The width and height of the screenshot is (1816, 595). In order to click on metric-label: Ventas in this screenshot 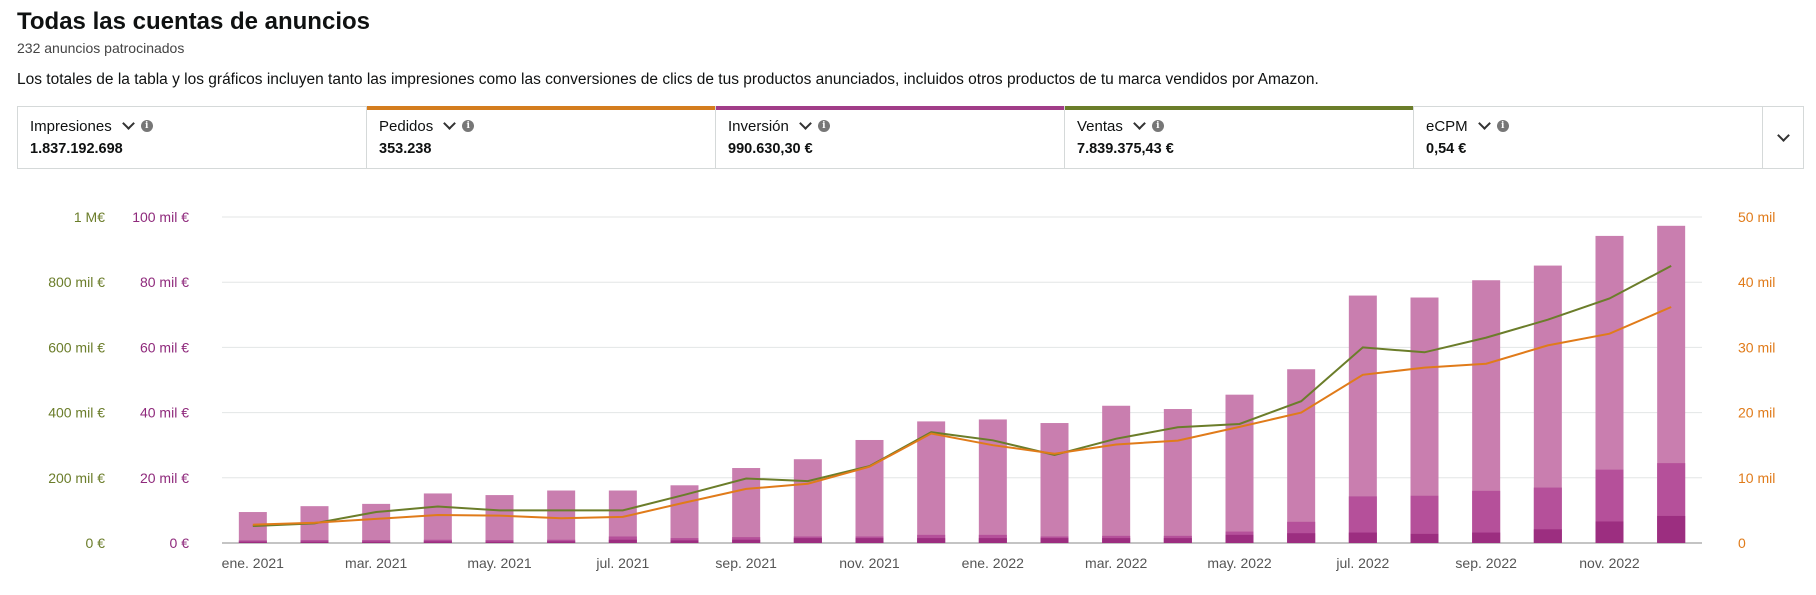, I will do `click(1100, 126)`.